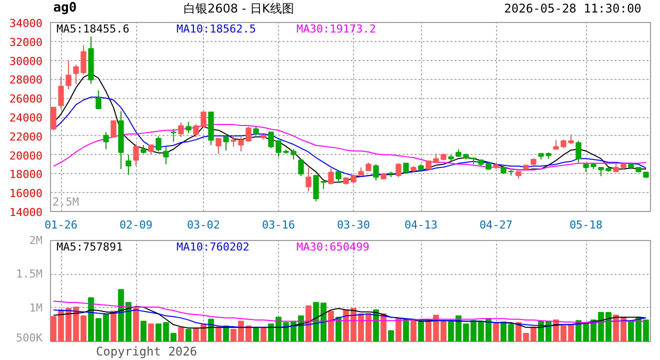  Describe the element at coordinates (136, 225) in the screenshot. I see `x-tick-label: 02-09` at that location.